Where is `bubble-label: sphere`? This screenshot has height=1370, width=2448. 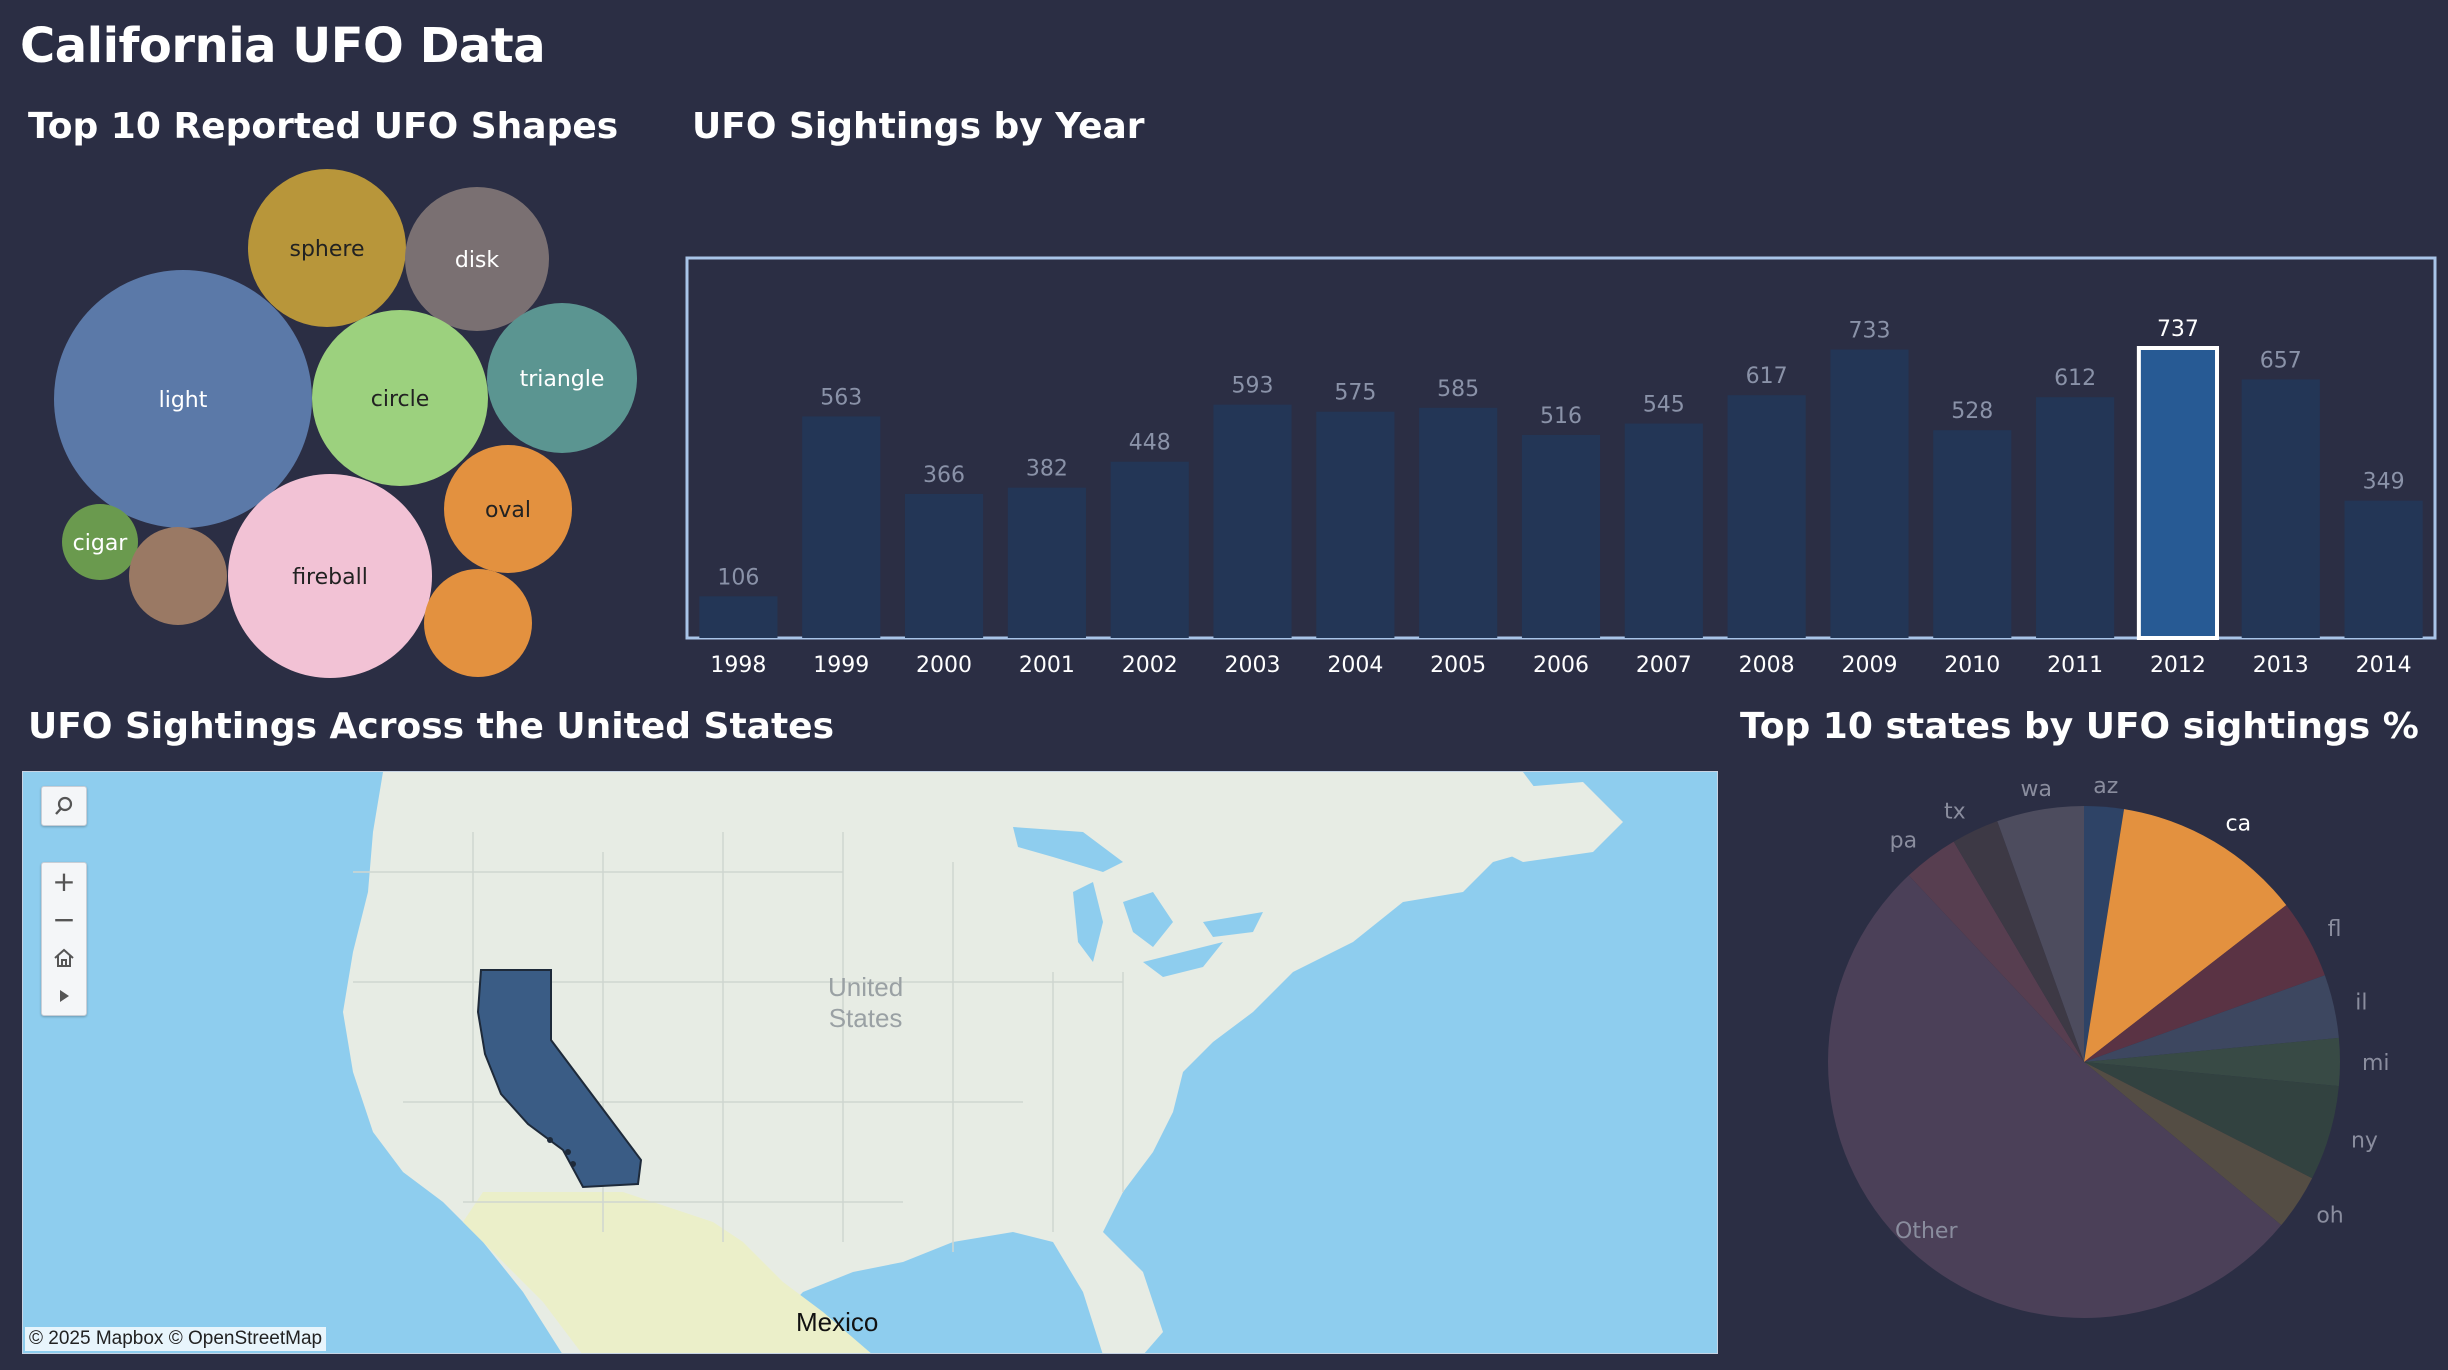 bubble-label: sphere is located at coordinates (326, 249).